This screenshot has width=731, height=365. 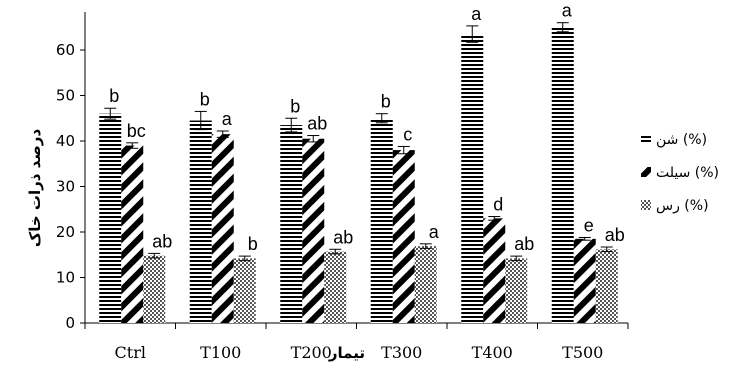 What do you see at coordinates (381, 220) in the screenshot?
I see `bar-0-T300` at bounding box center [381, 220].